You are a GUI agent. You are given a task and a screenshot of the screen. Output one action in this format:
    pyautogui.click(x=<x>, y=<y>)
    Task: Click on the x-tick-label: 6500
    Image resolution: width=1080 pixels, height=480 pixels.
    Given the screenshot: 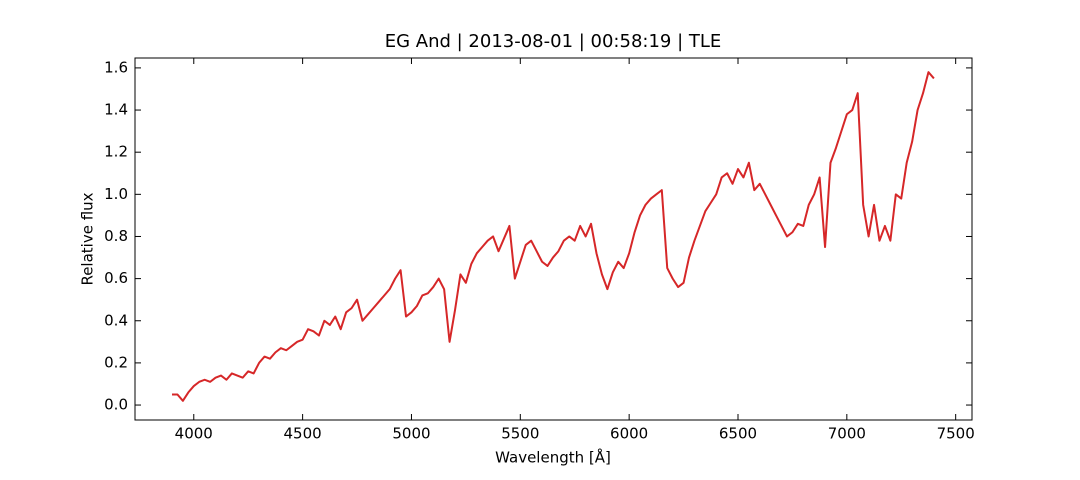 What is the action you would take?
    pyautogui.click(x=738, y=434)
    